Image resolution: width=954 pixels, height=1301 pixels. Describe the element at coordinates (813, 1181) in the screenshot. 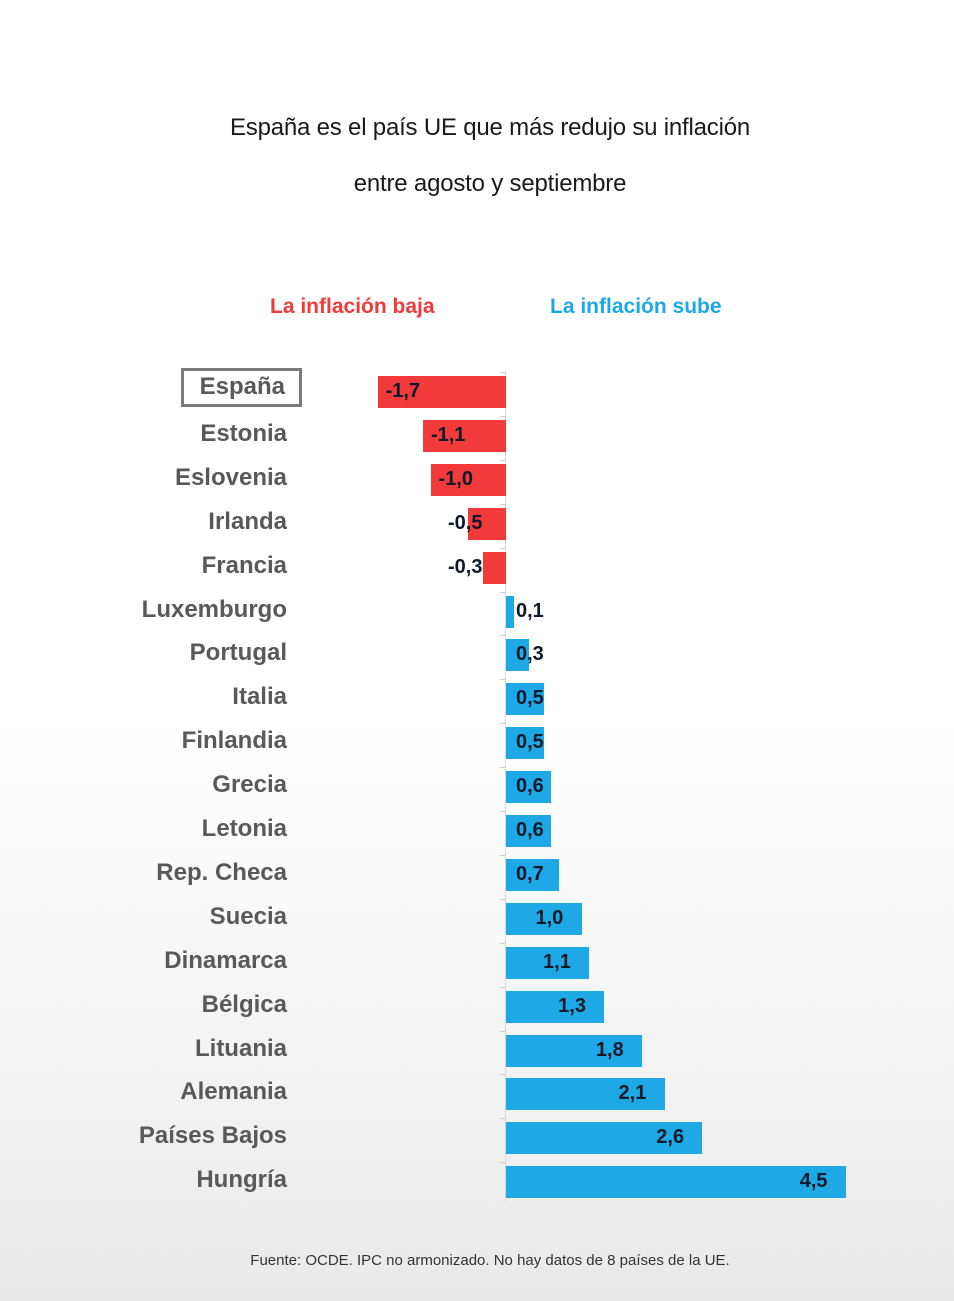

I see `value-label: 4,5` at that location.